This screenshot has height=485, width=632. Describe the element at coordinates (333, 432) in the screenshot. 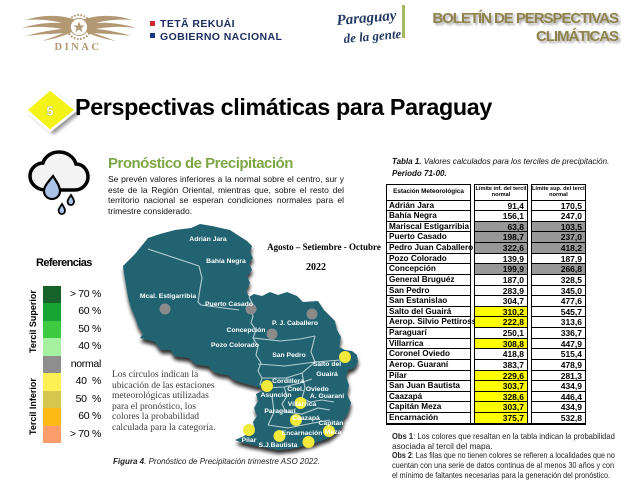

I see `svg-text: Meza` at that location.